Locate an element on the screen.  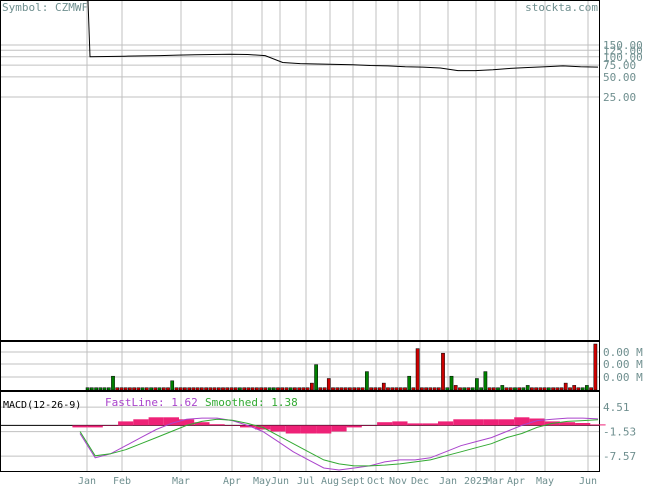
x-tick-label: Feb is located at coordinates (122, 481).